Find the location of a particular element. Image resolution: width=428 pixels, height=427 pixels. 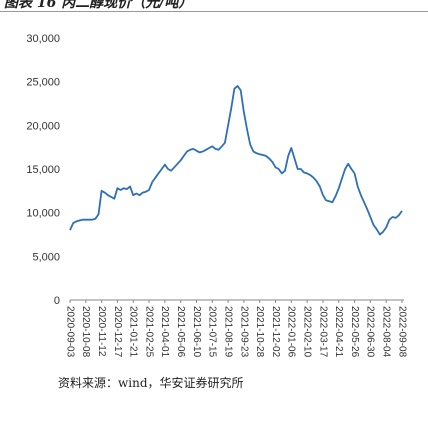

y-tick-label: 10,000 is located at coordinates (43, 214).